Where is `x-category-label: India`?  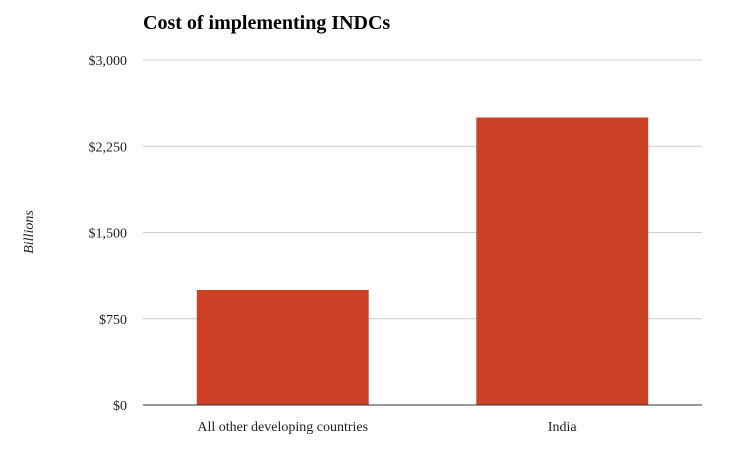 x-category-label: India is located at coordinates (563, 427).